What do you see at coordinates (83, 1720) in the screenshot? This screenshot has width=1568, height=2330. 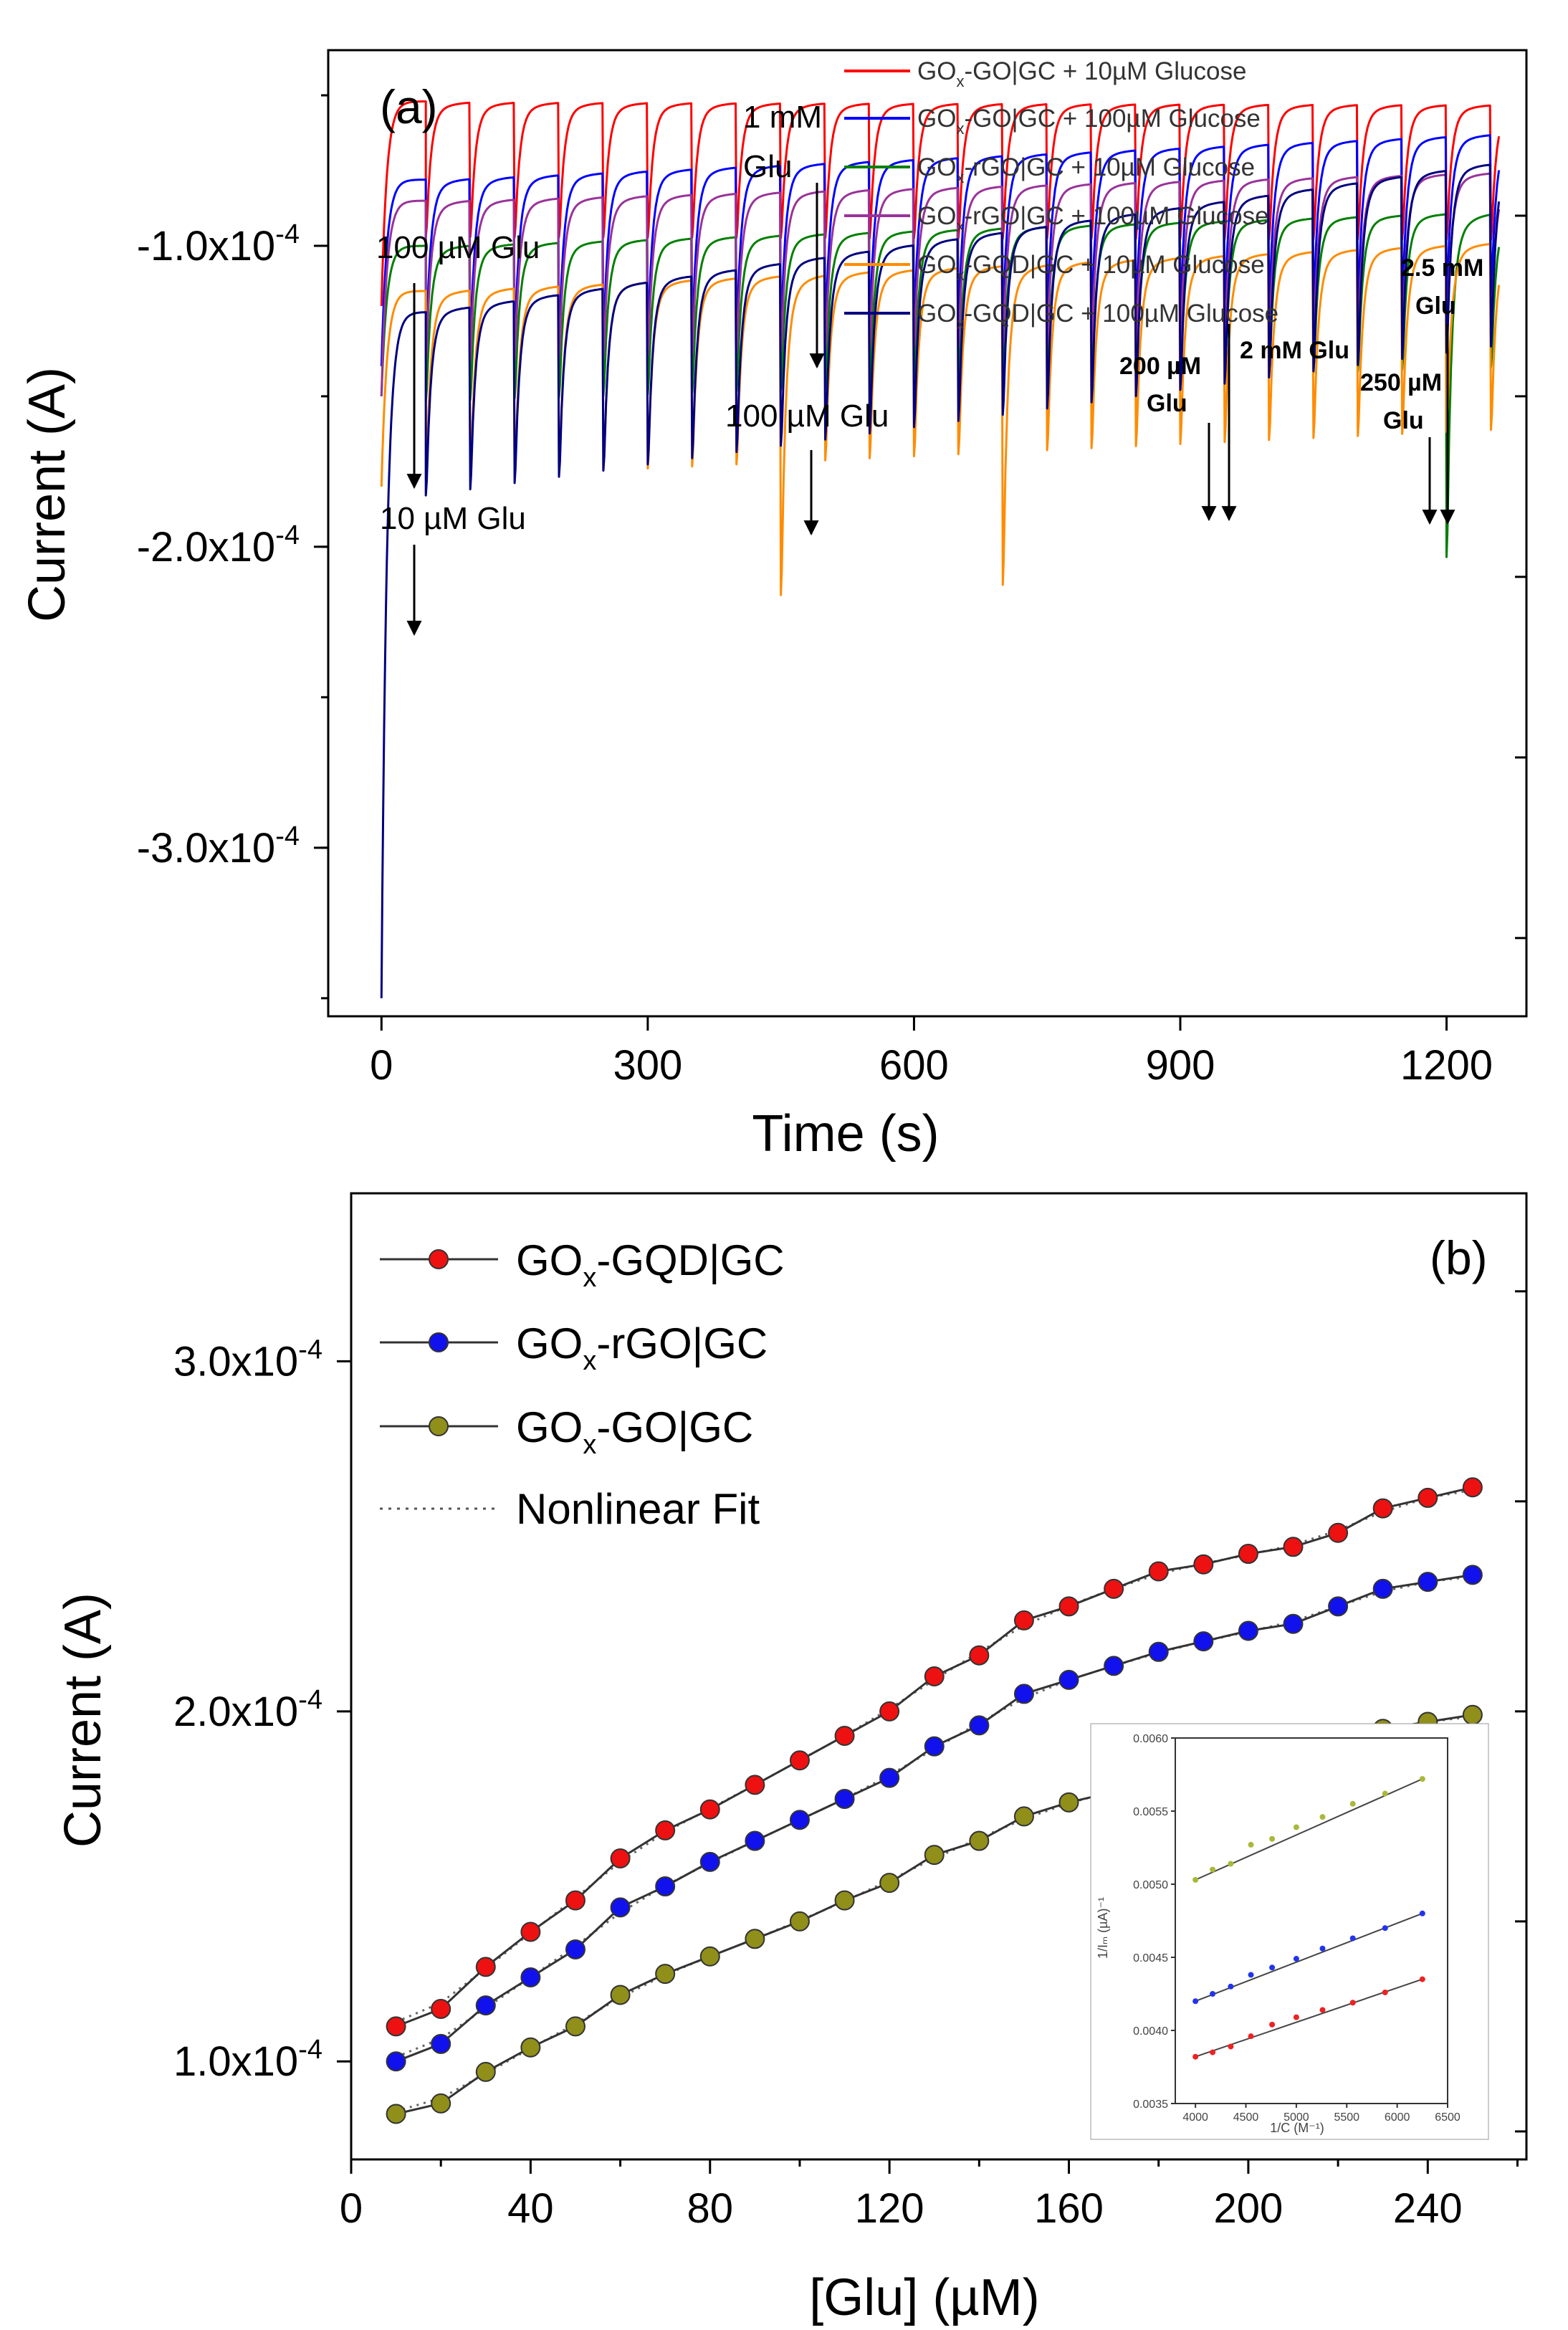 I see `panel-b-y-axis-title: Current (A)` at bounding box center [83, 1720].